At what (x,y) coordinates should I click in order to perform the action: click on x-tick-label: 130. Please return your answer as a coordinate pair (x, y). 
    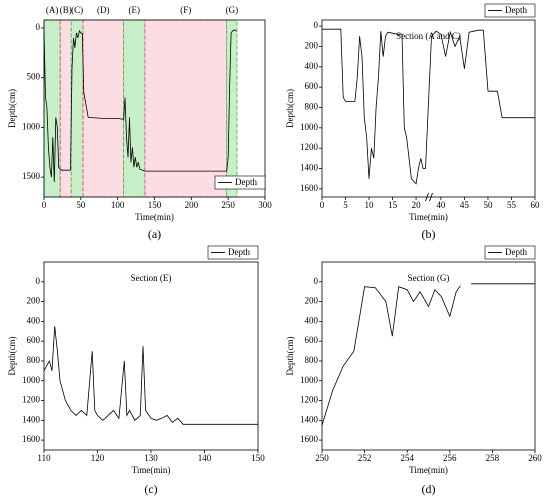
    Looking at the image, I should click on (151, 458).